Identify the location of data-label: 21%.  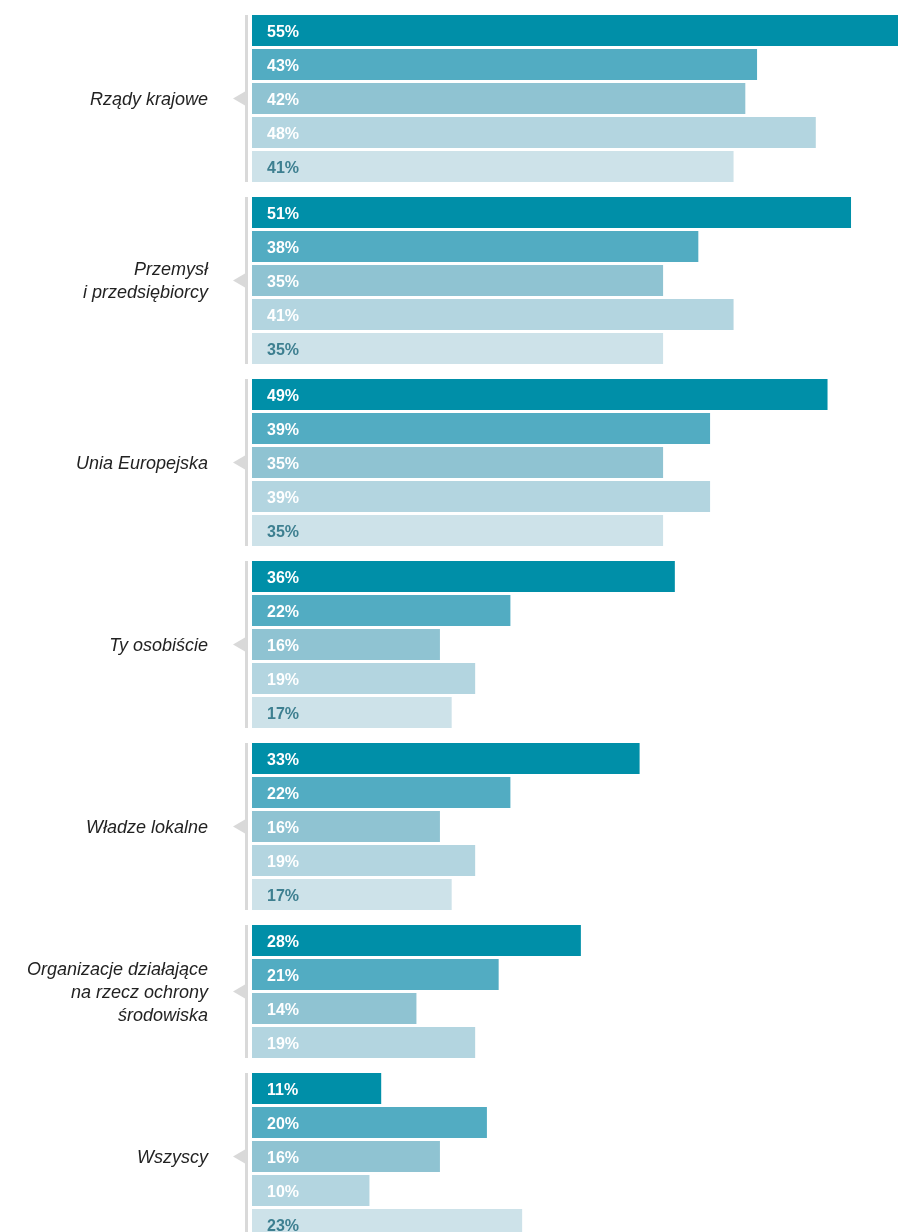
(283, 975).